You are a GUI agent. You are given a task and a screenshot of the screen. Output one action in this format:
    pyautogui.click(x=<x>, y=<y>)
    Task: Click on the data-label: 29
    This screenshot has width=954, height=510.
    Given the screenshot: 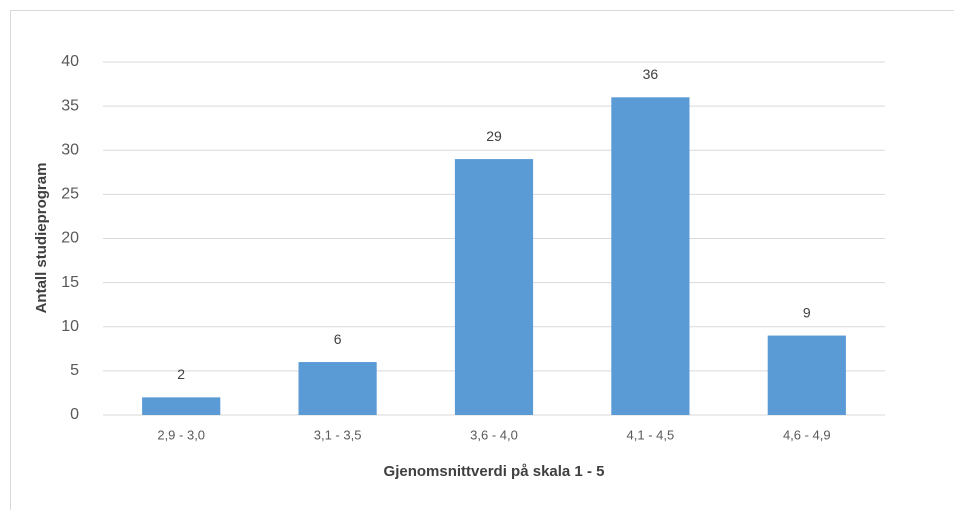 What is the action you would take?
    pyautogui.click(x=494, y=136)
    